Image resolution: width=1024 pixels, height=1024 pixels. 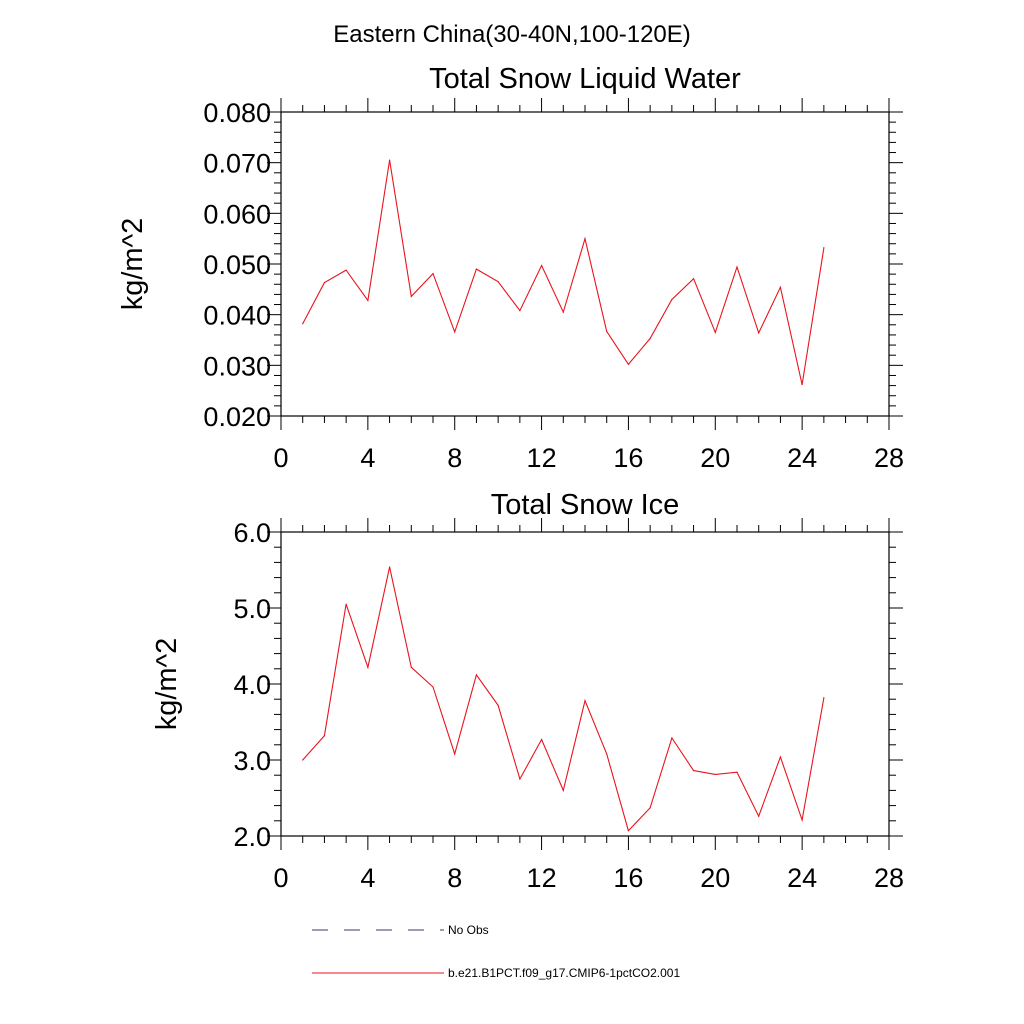 I want to click on y-tick-label: 3.0, so click(x=252, y=761).